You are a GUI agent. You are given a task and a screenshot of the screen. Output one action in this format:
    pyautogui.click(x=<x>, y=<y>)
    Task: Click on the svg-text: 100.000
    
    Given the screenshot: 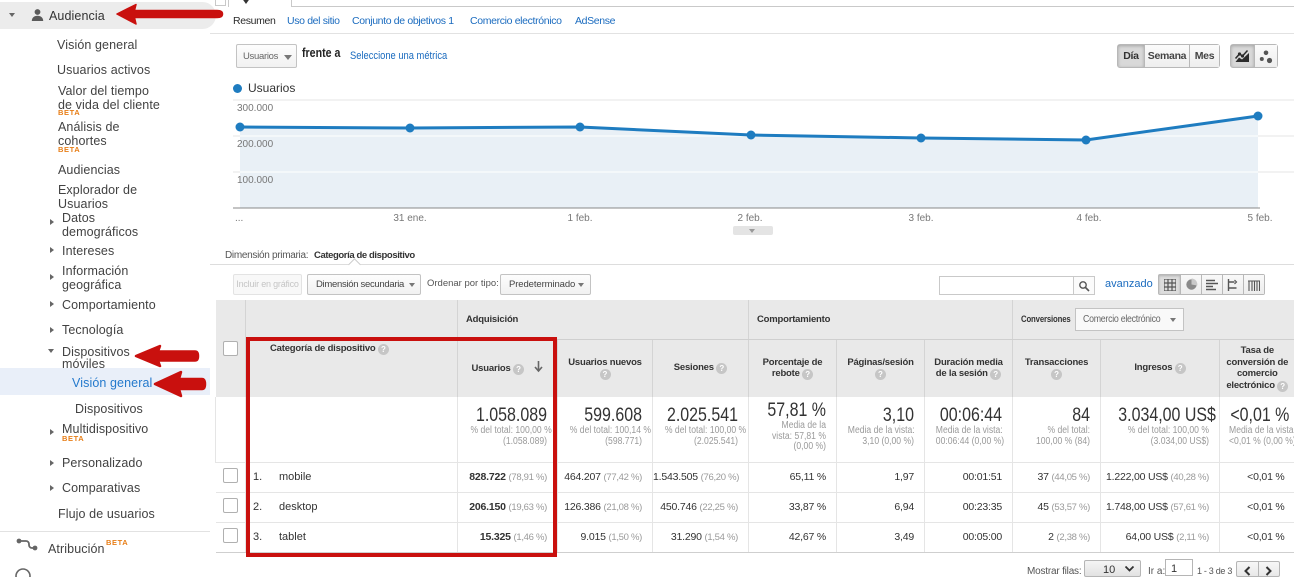 What is the action you would take?
    pyautogui.click(x=255, y=180)
    